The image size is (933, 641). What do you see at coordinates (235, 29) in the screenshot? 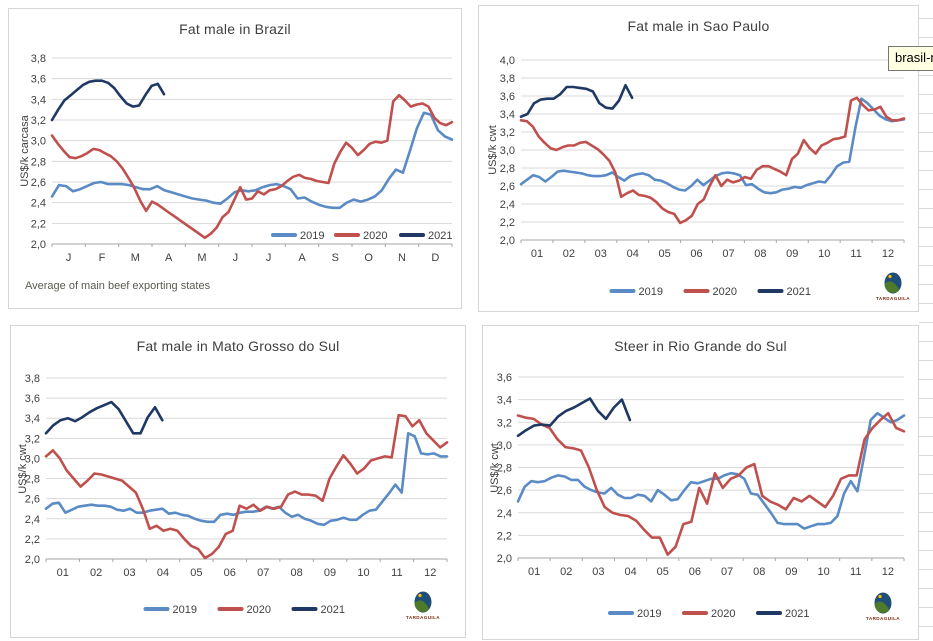
I see `chart-title: Fat male in Brazil` at bounding box center [235, 29].